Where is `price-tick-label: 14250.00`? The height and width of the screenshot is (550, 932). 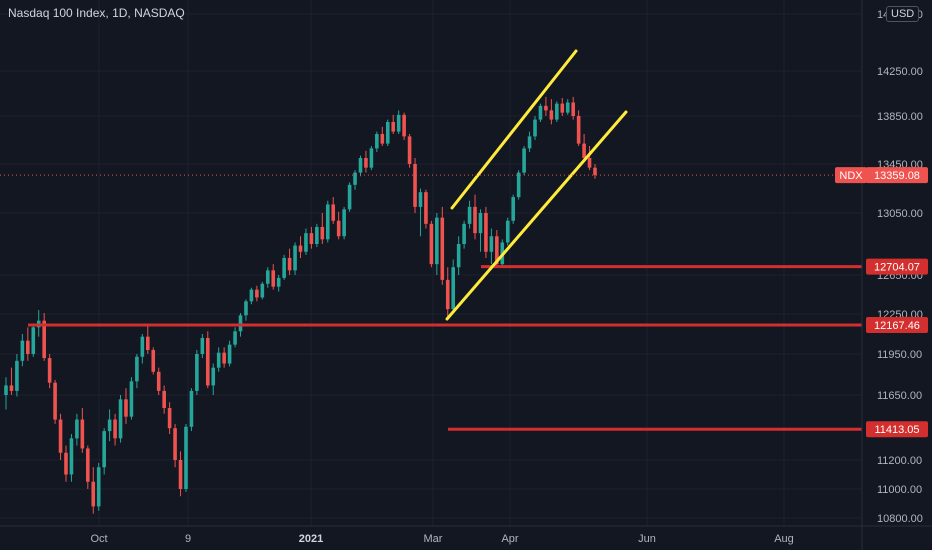 price-tick-label: 14250.00 is located at coordinates (900, 72).